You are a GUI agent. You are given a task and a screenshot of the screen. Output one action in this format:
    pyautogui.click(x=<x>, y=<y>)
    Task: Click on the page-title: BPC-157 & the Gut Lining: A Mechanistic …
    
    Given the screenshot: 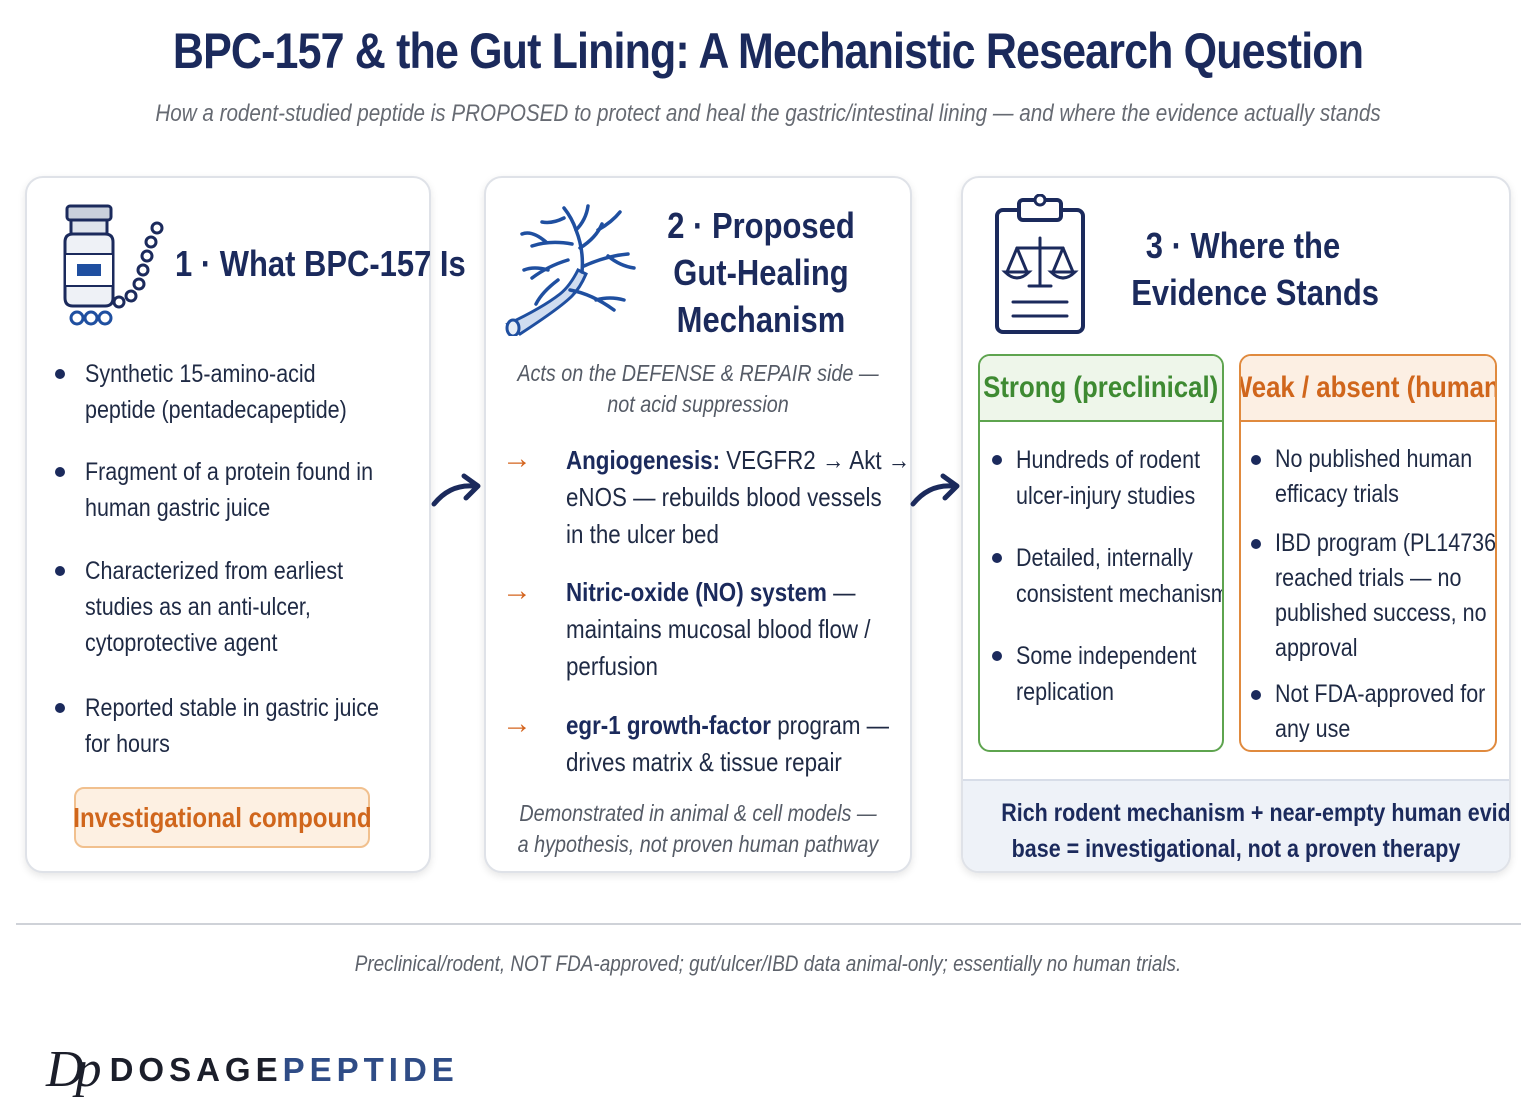 What is the action you would take?
    pyautogui.click(x=768, y=51)
    